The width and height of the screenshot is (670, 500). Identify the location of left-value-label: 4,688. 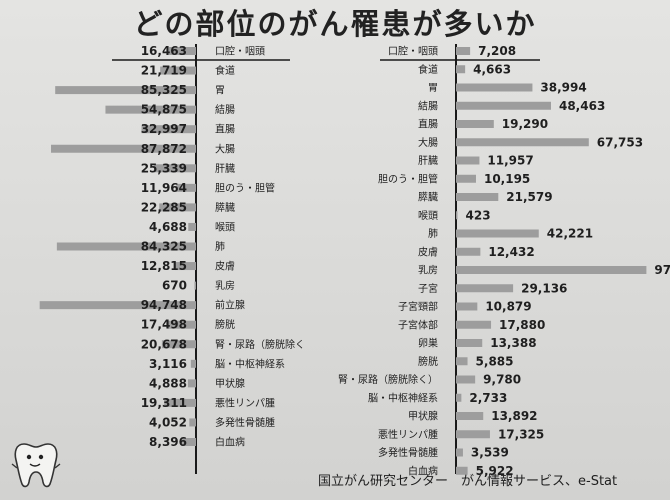
(168, 227).